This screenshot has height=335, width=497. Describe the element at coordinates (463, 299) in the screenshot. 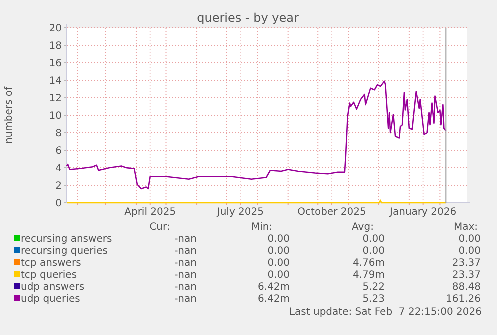

I see `text: 161.26` at that location.